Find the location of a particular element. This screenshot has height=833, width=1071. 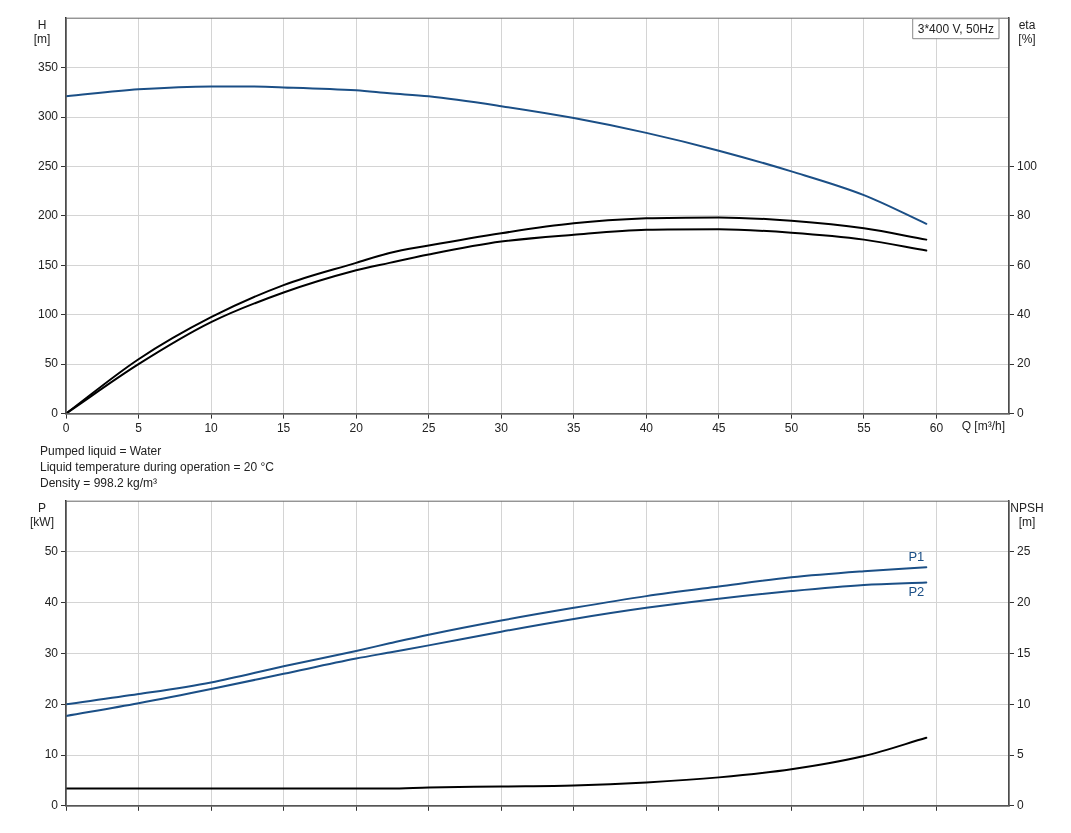

y-tick-label: 40 is located at coordinates (51, 602).